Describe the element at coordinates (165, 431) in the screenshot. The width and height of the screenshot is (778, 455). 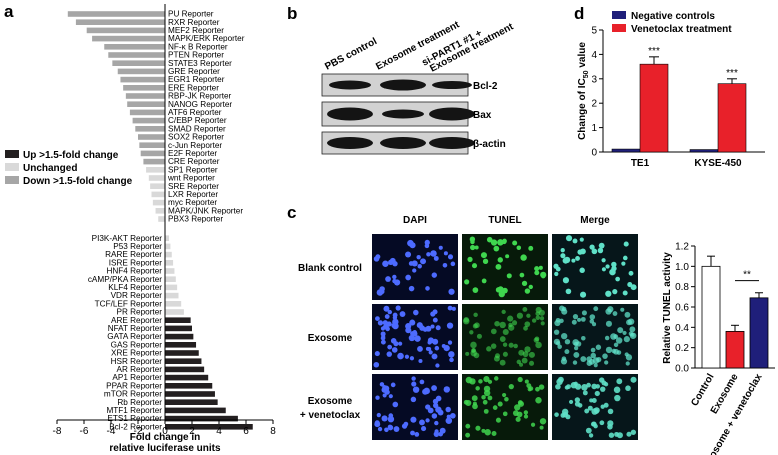
I see `x-tick-label: 0` at that location.